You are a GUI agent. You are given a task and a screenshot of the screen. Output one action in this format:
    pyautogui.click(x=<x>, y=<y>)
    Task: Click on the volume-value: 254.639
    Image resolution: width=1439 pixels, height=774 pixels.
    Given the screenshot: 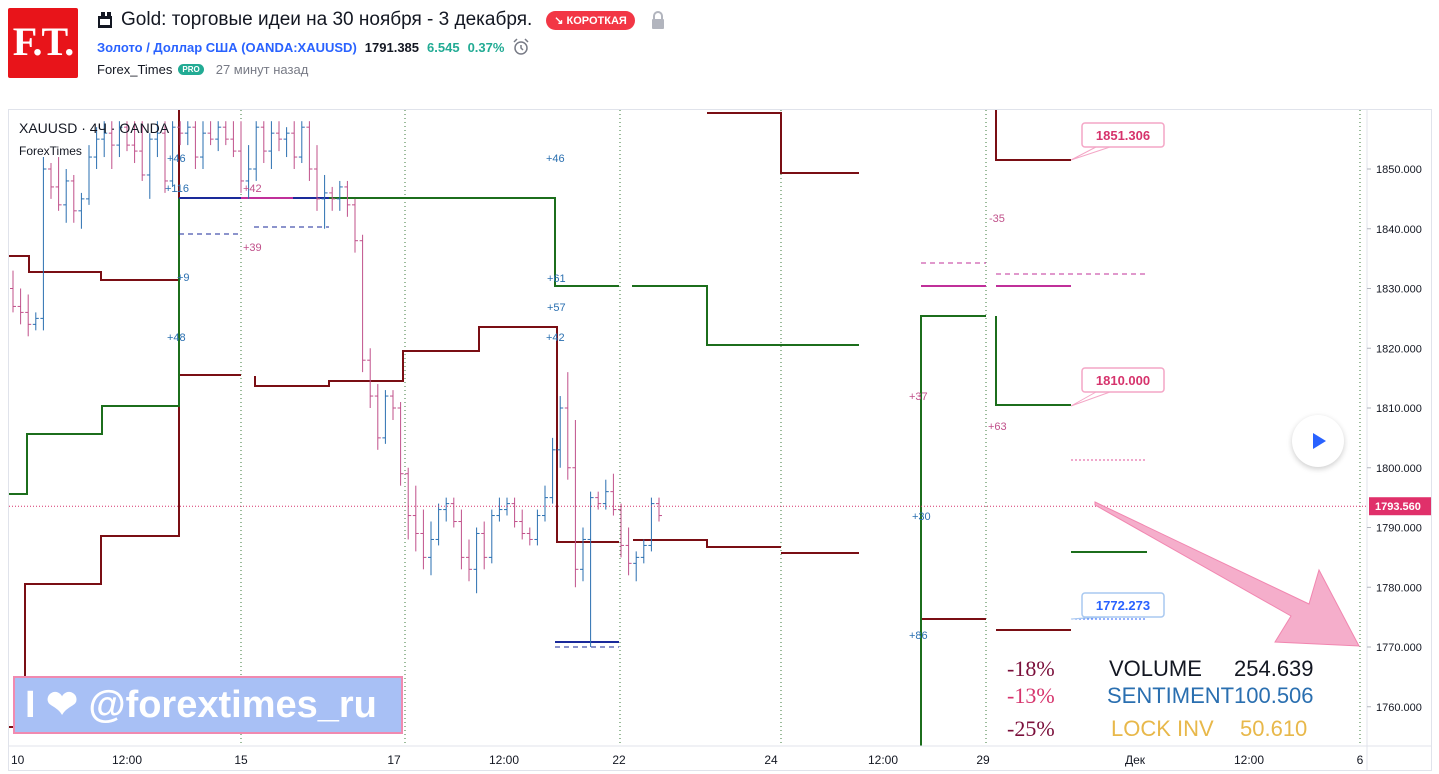 What is the action you would take?
    pyautogui.click(x=1274, y=668)
    